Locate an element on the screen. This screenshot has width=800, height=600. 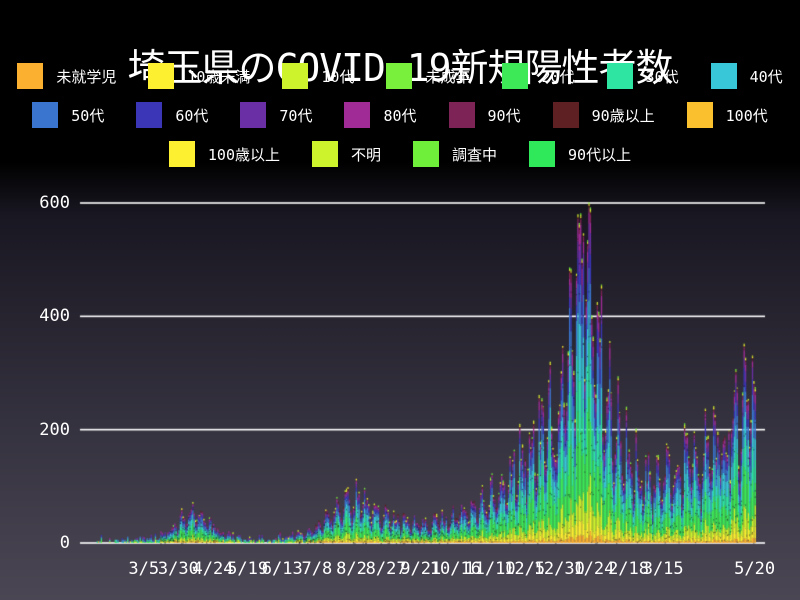
legend-label: 60代 is located at coordinates (192, 115).